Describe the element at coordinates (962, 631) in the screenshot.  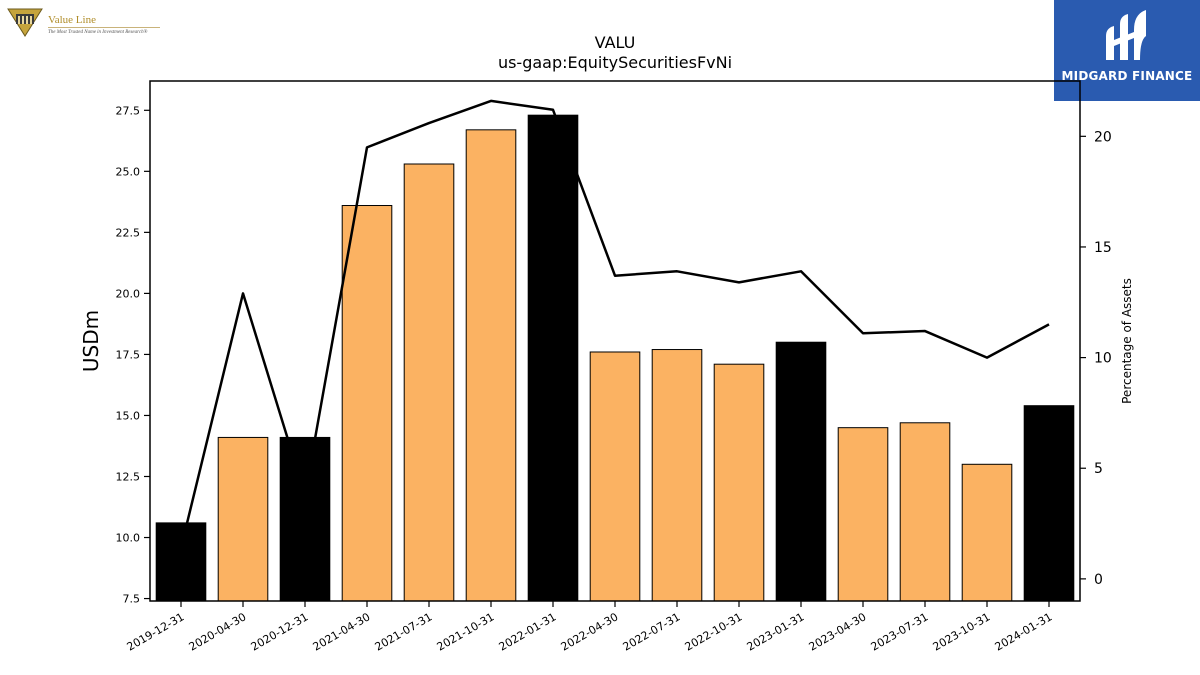
I see `x-tick-label: 2023-10-31` at that location.